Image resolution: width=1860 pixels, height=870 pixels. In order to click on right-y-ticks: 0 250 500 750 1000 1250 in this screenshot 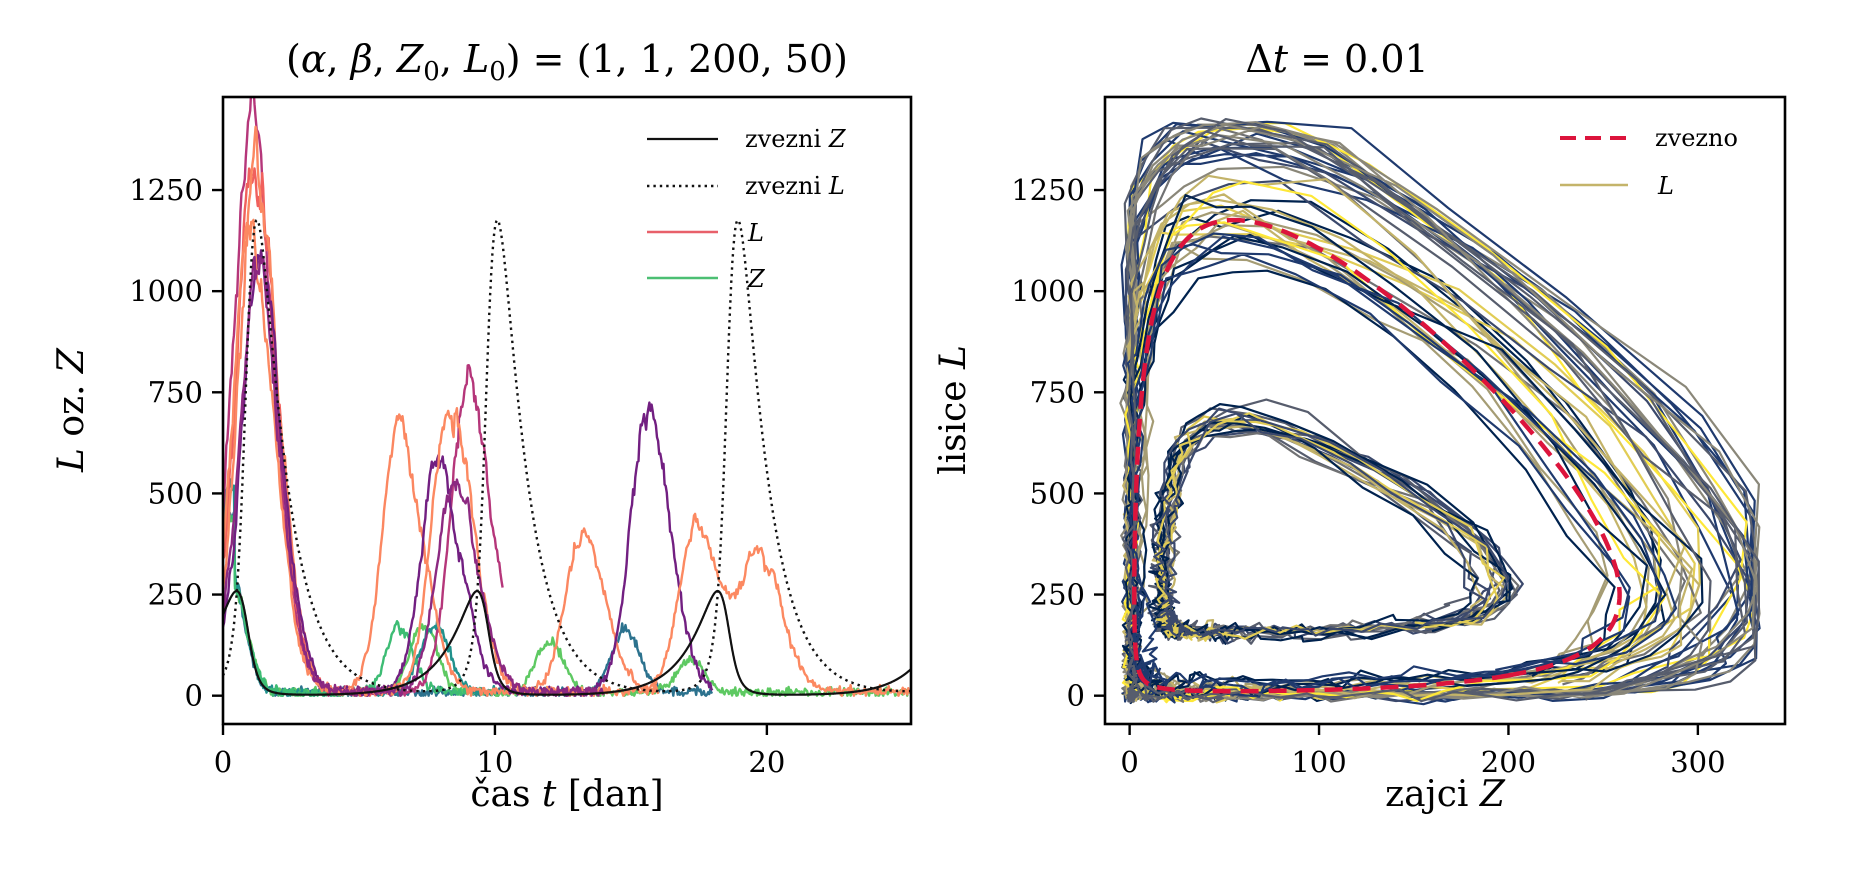, I will do `click(1058, 443)`.